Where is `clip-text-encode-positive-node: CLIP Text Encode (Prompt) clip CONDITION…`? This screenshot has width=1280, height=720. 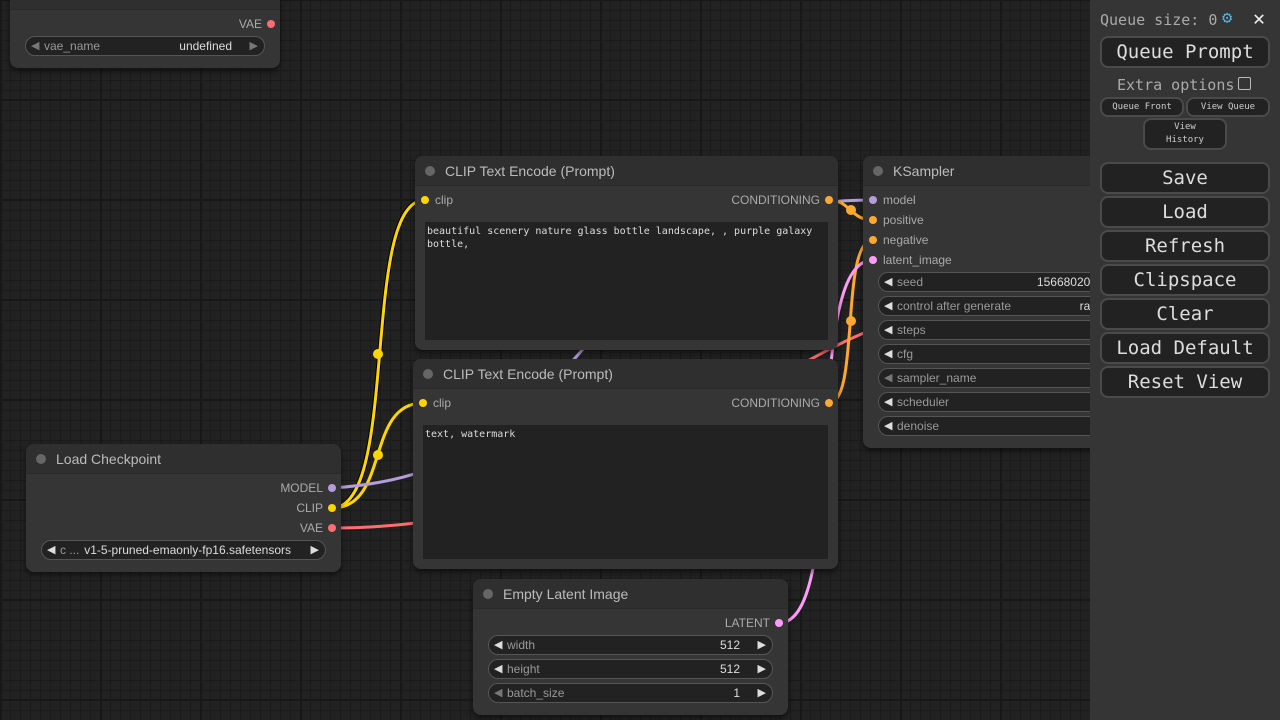
clip-text-encode-positive-node: CLIP Text Encode (Prompt) clip CONDITION… is located at coordinates (626, 253).